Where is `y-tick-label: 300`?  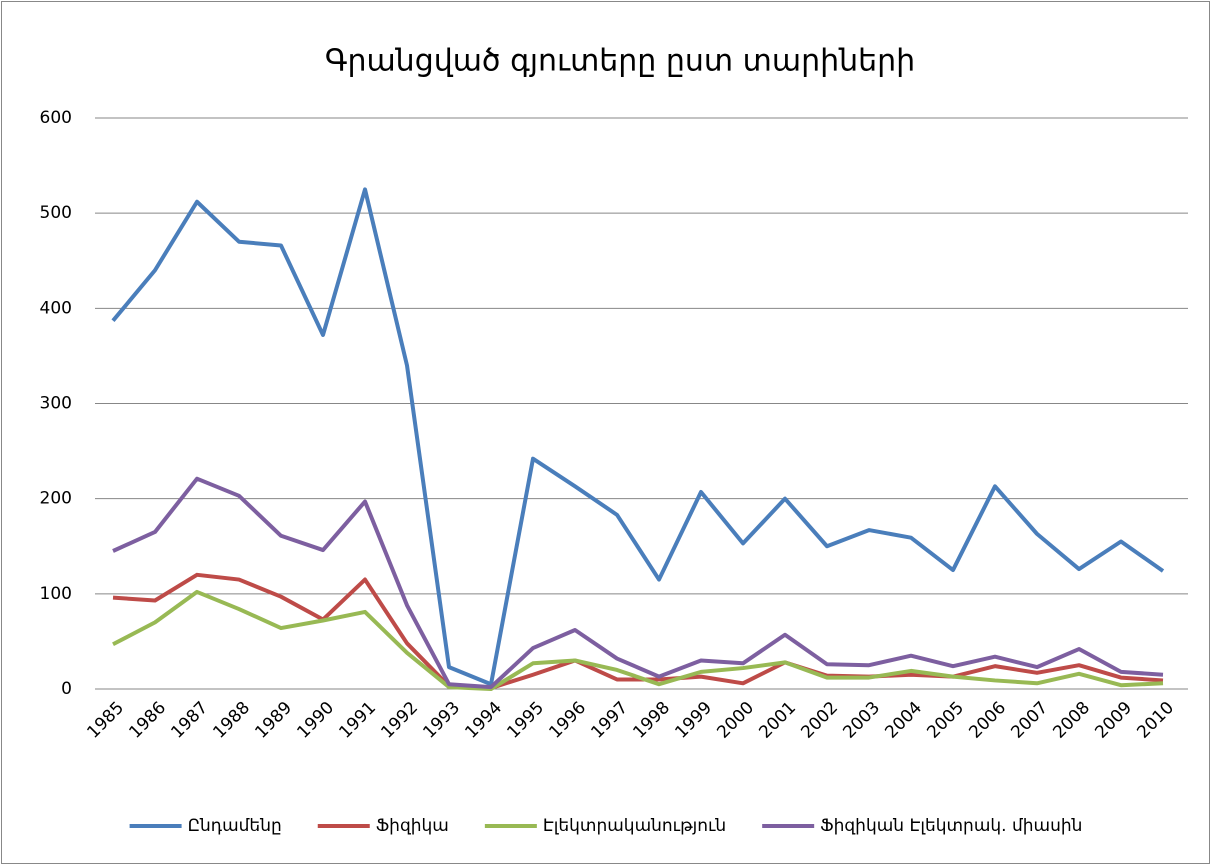
y-tick-label: 300 is located at coordinates (56, 404).